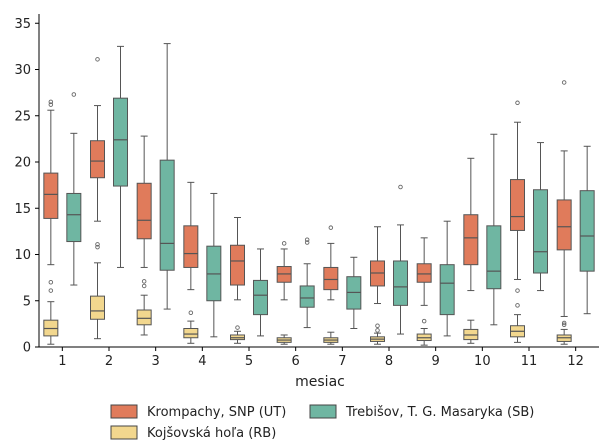  Describe the element at coordinates (296, 361) in the screenshot. I see `x-tick-label: 6` at that location.